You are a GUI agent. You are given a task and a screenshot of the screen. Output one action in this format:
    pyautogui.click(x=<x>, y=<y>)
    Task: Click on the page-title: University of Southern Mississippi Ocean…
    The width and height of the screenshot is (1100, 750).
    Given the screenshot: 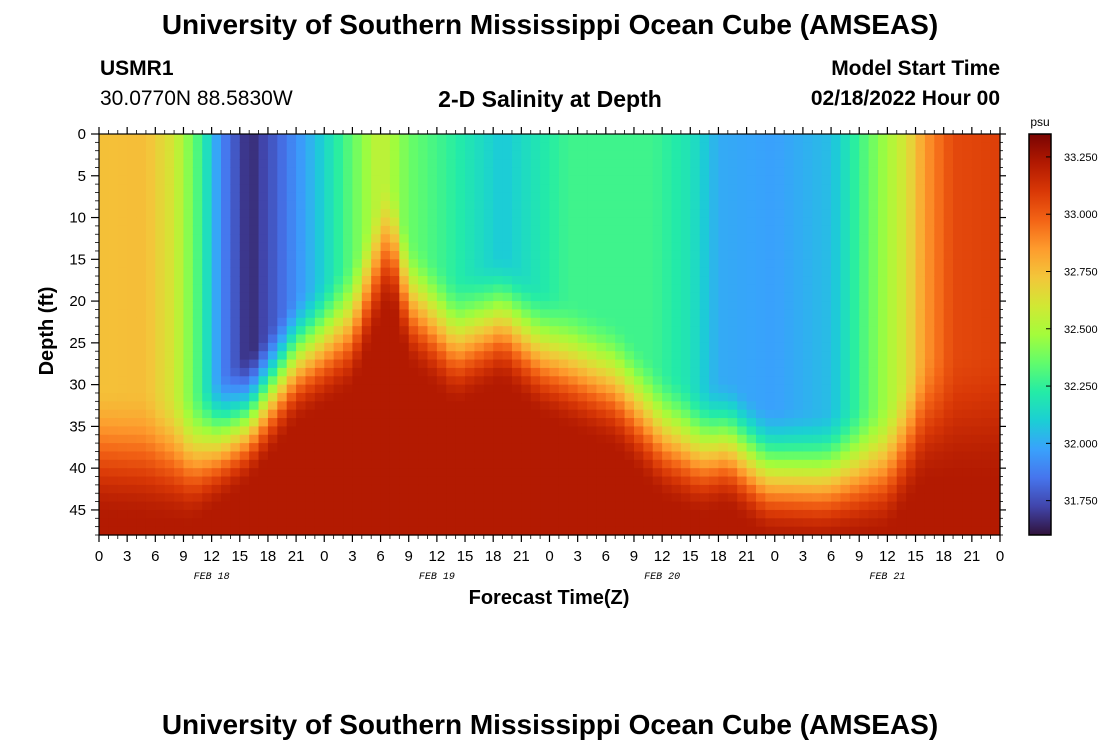 What is the action you would take?
    pyautogui.click(x=550, y=24)
    